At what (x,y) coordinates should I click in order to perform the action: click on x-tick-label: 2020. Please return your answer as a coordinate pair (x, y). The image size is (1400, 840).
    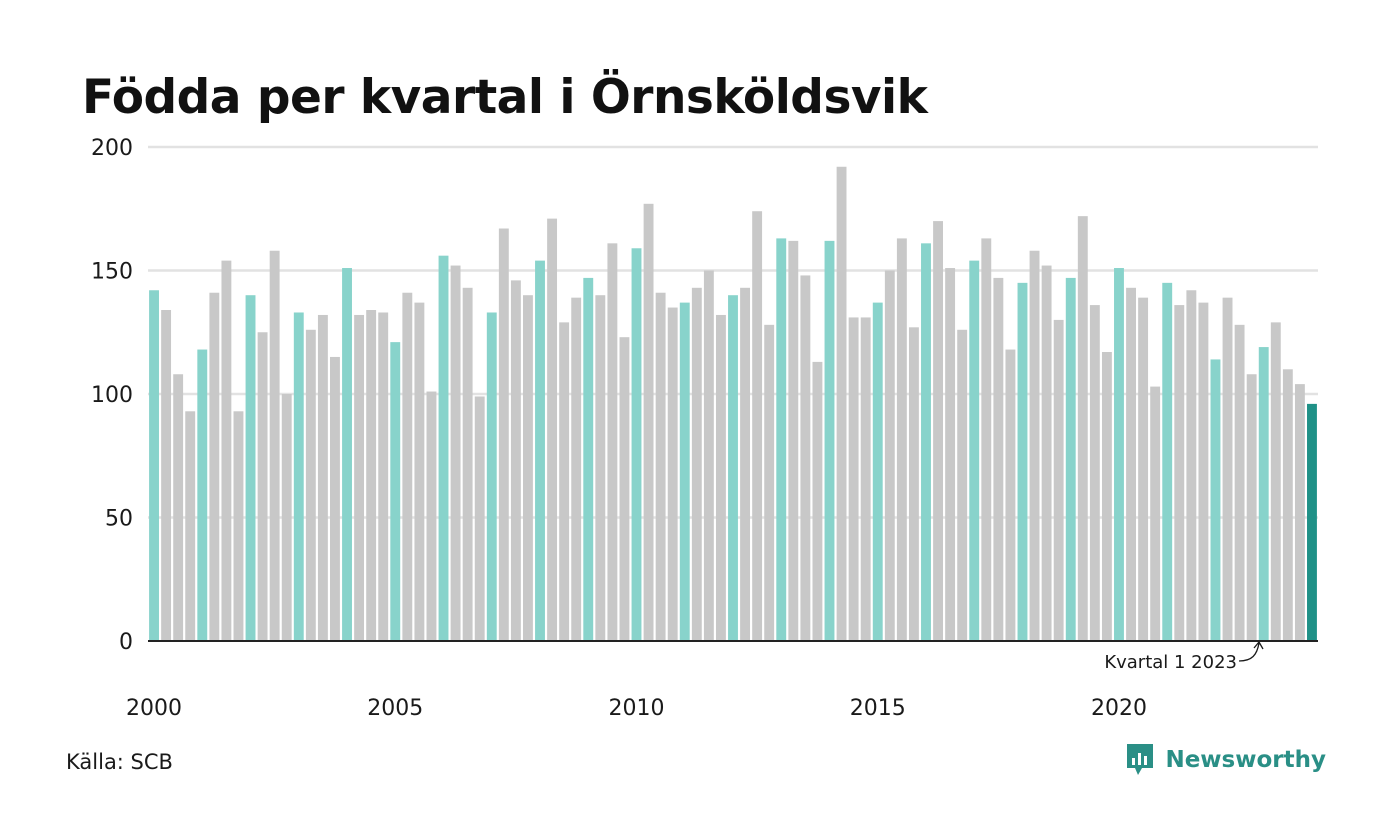
    Looking at the image, I should click on (1119, 708).